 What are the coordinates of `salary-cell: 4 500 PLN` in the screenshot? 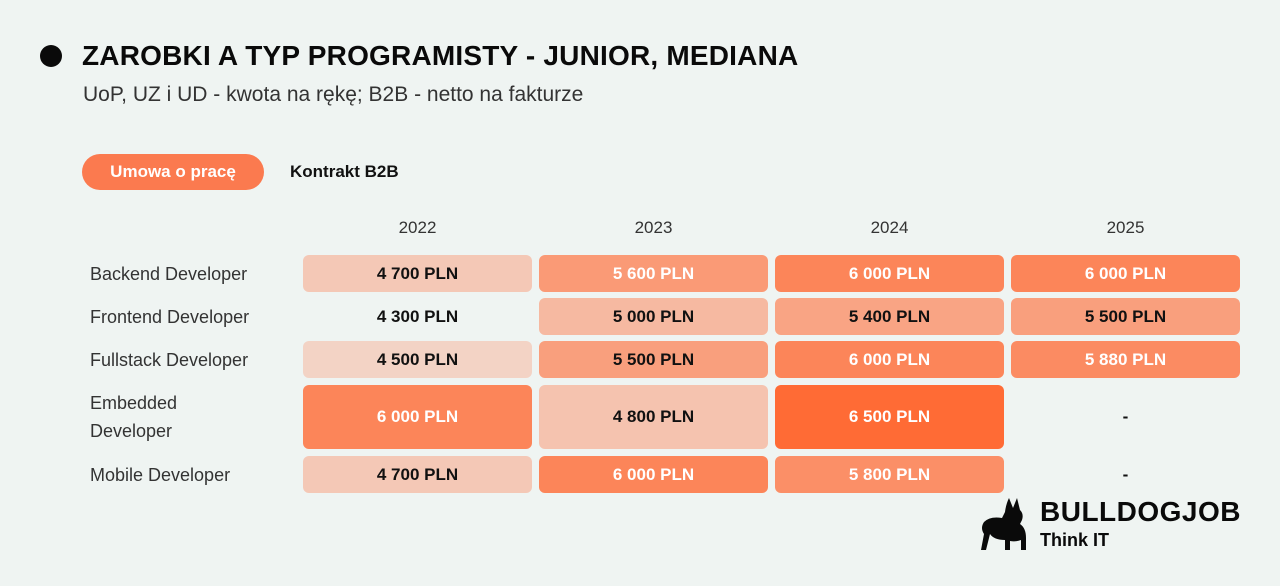 It's located at (417, 359).